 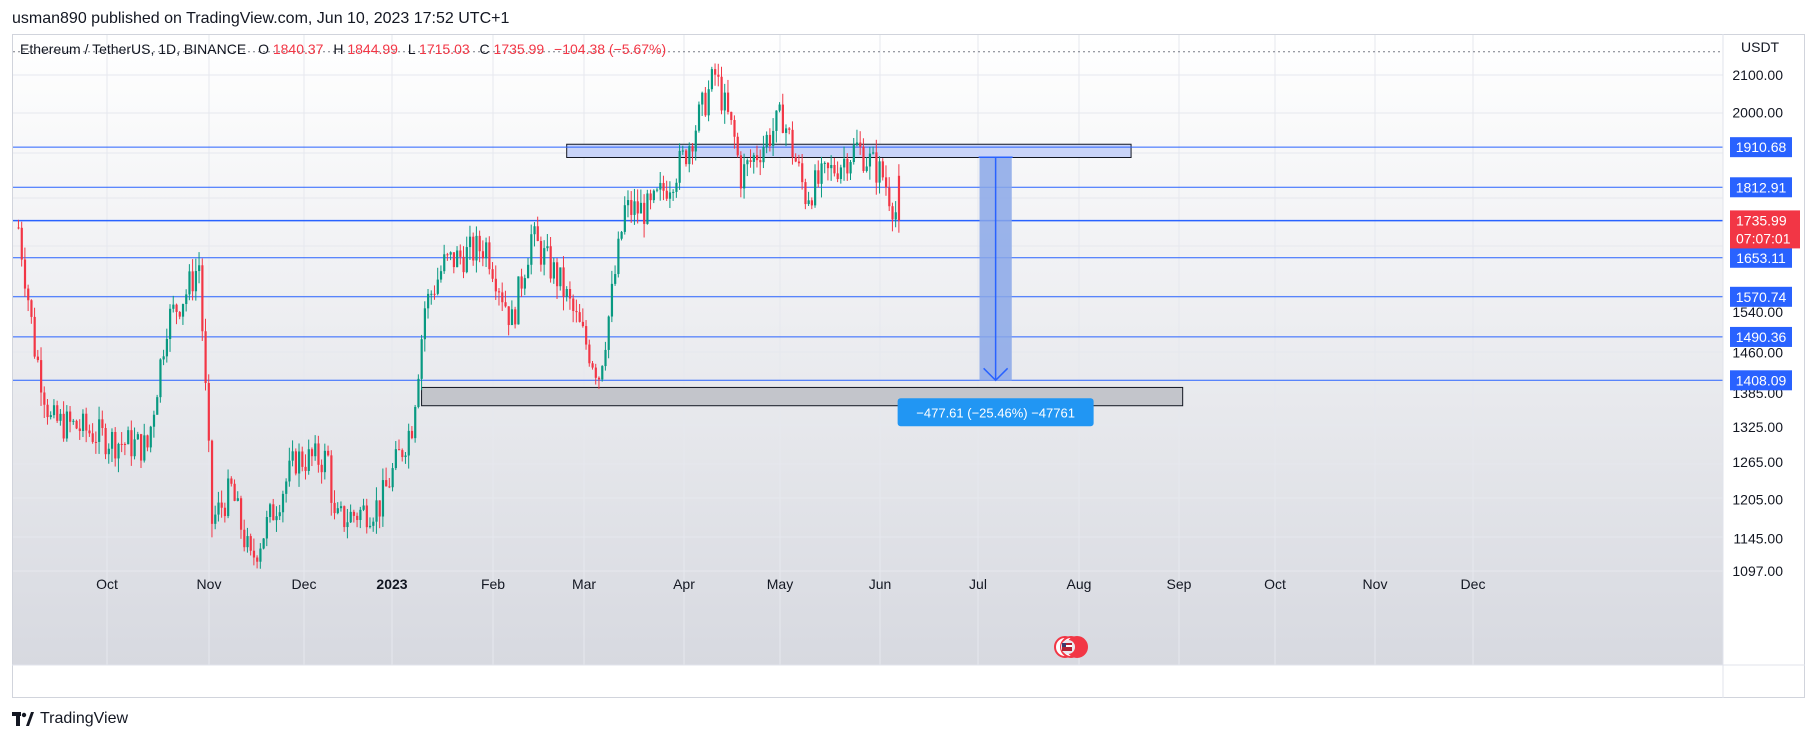 I want to click on events-icon, so click(x=1071, y=647).